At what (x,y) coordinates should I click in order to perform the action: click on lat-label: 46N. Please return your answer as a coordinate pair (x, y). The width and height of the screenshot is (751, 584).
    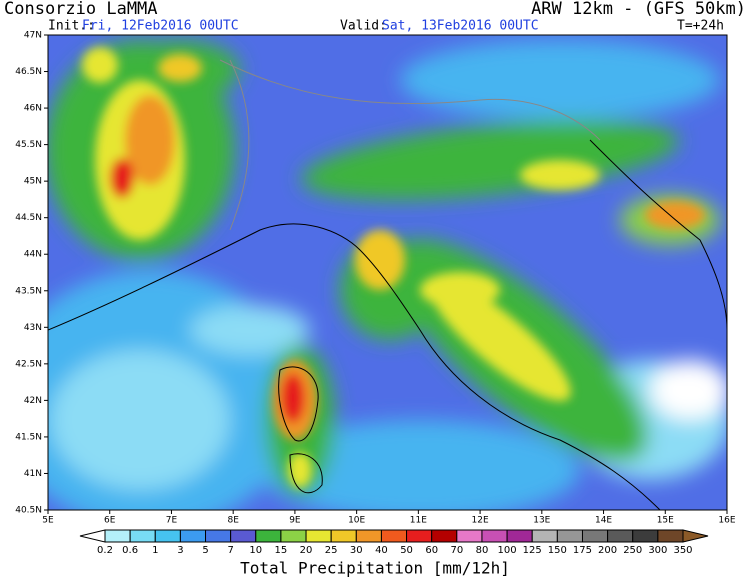
    Looking at the image, I should click on (33, 109).